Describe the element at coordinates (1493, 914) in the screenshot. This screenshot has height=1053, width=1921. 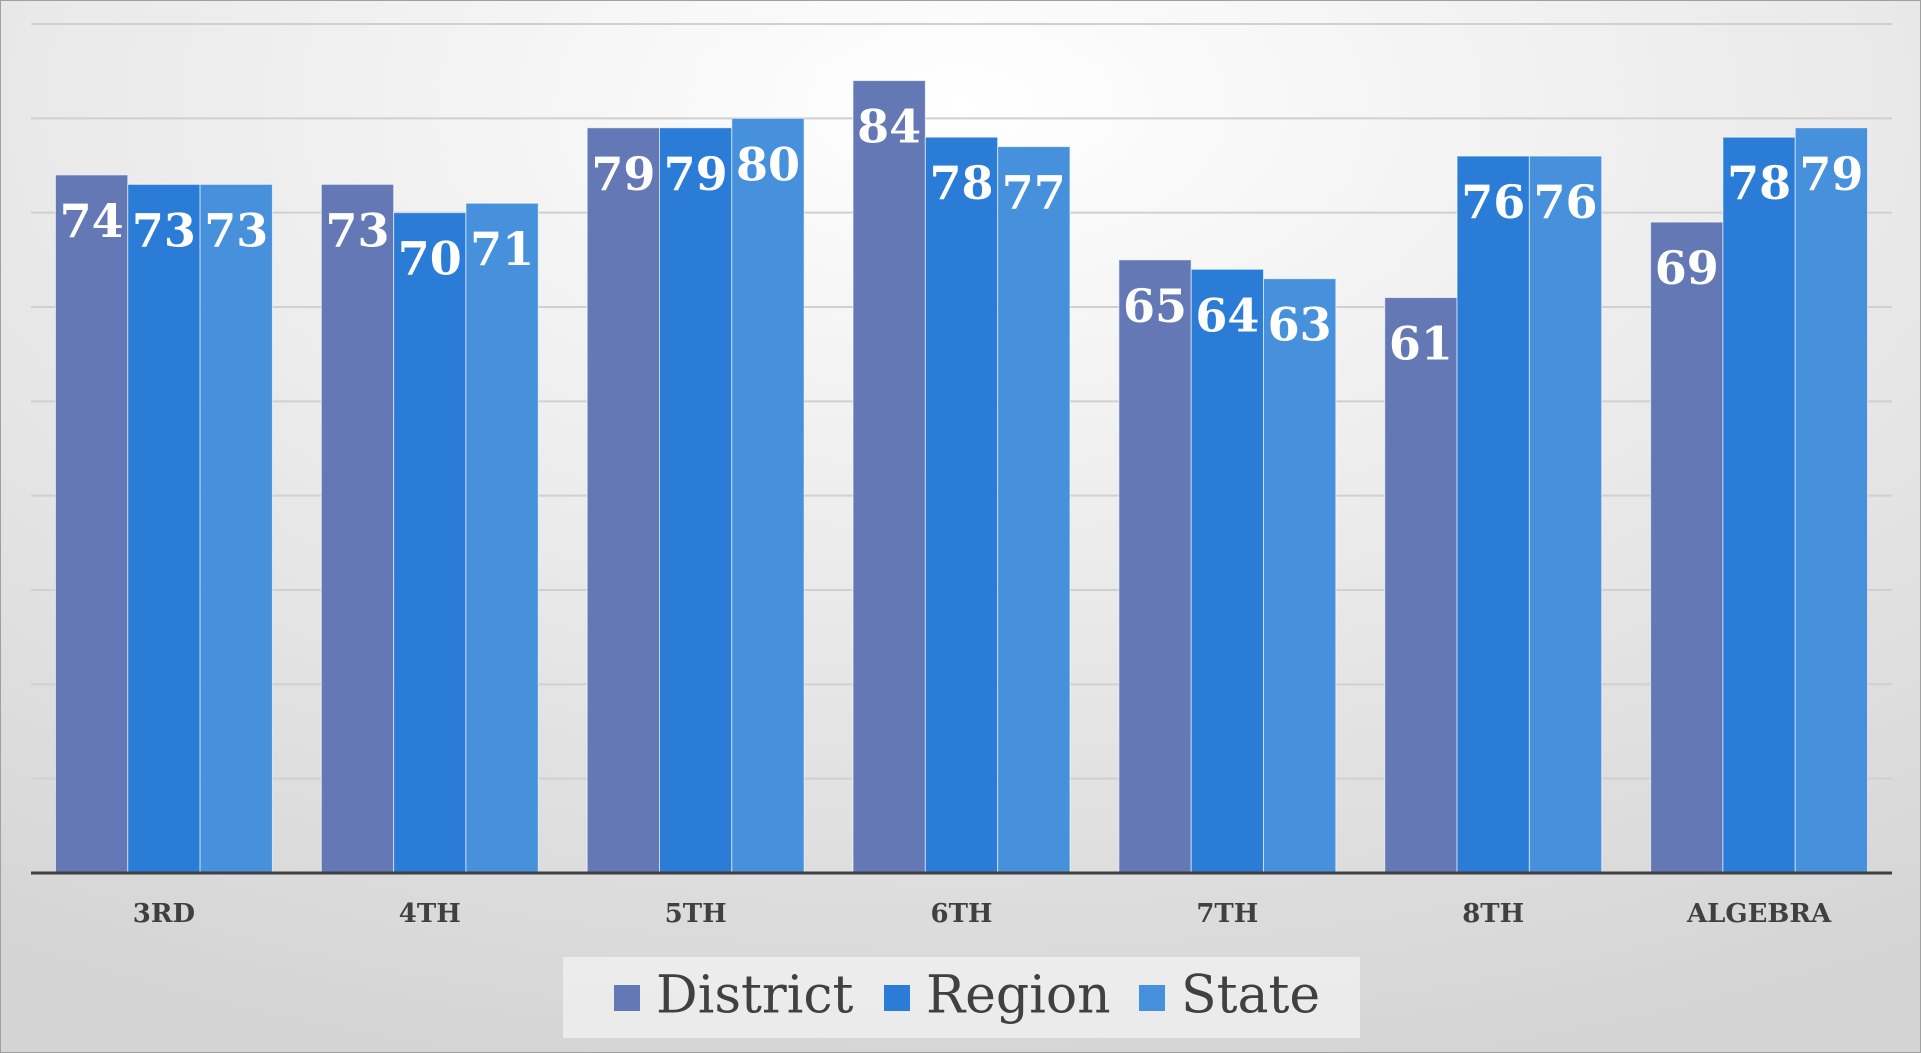
I see `x-tick-label: 8TH` at that location.